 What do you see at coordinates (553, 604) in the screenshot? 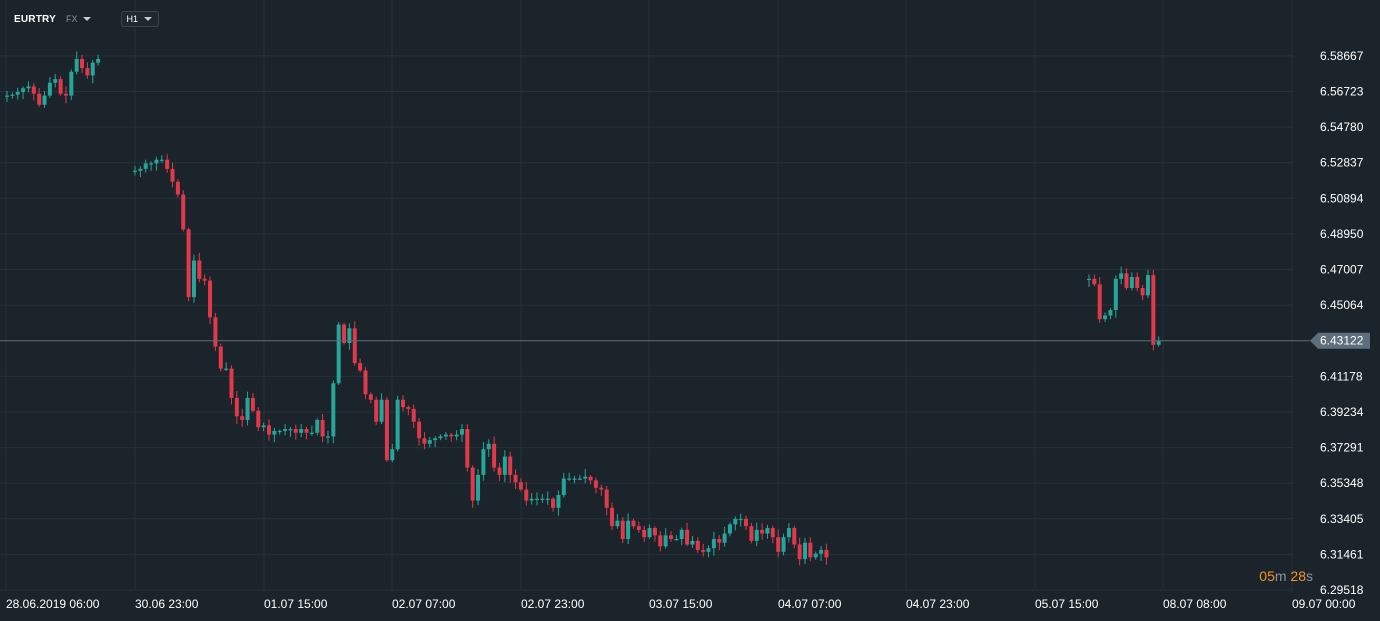
I see `x-tick-label: 02.07 23:00` at bounding box center [553, 604].